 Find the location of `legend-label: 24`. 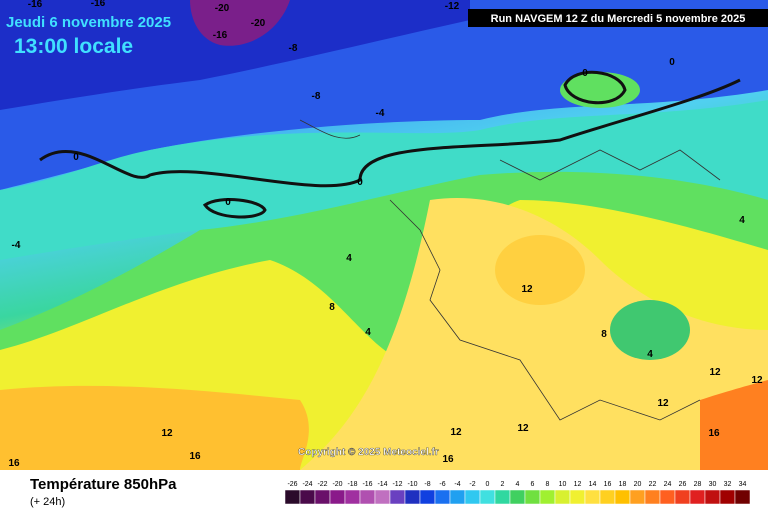

legend-label: 24 is located at coordinates (668, 484).